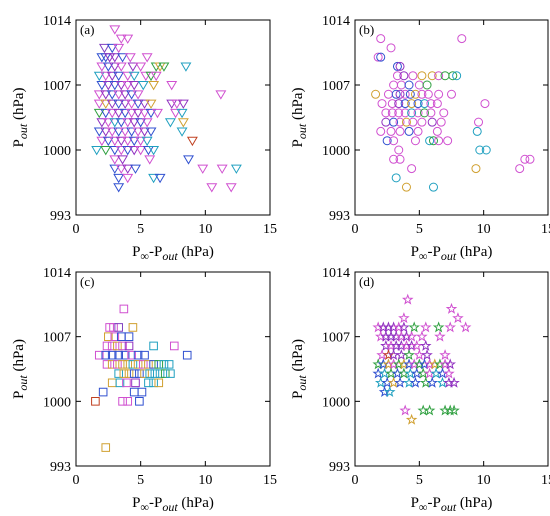  I want to click on x-axis-label-a: P∞-Pout (hPa), so click(173, 253).